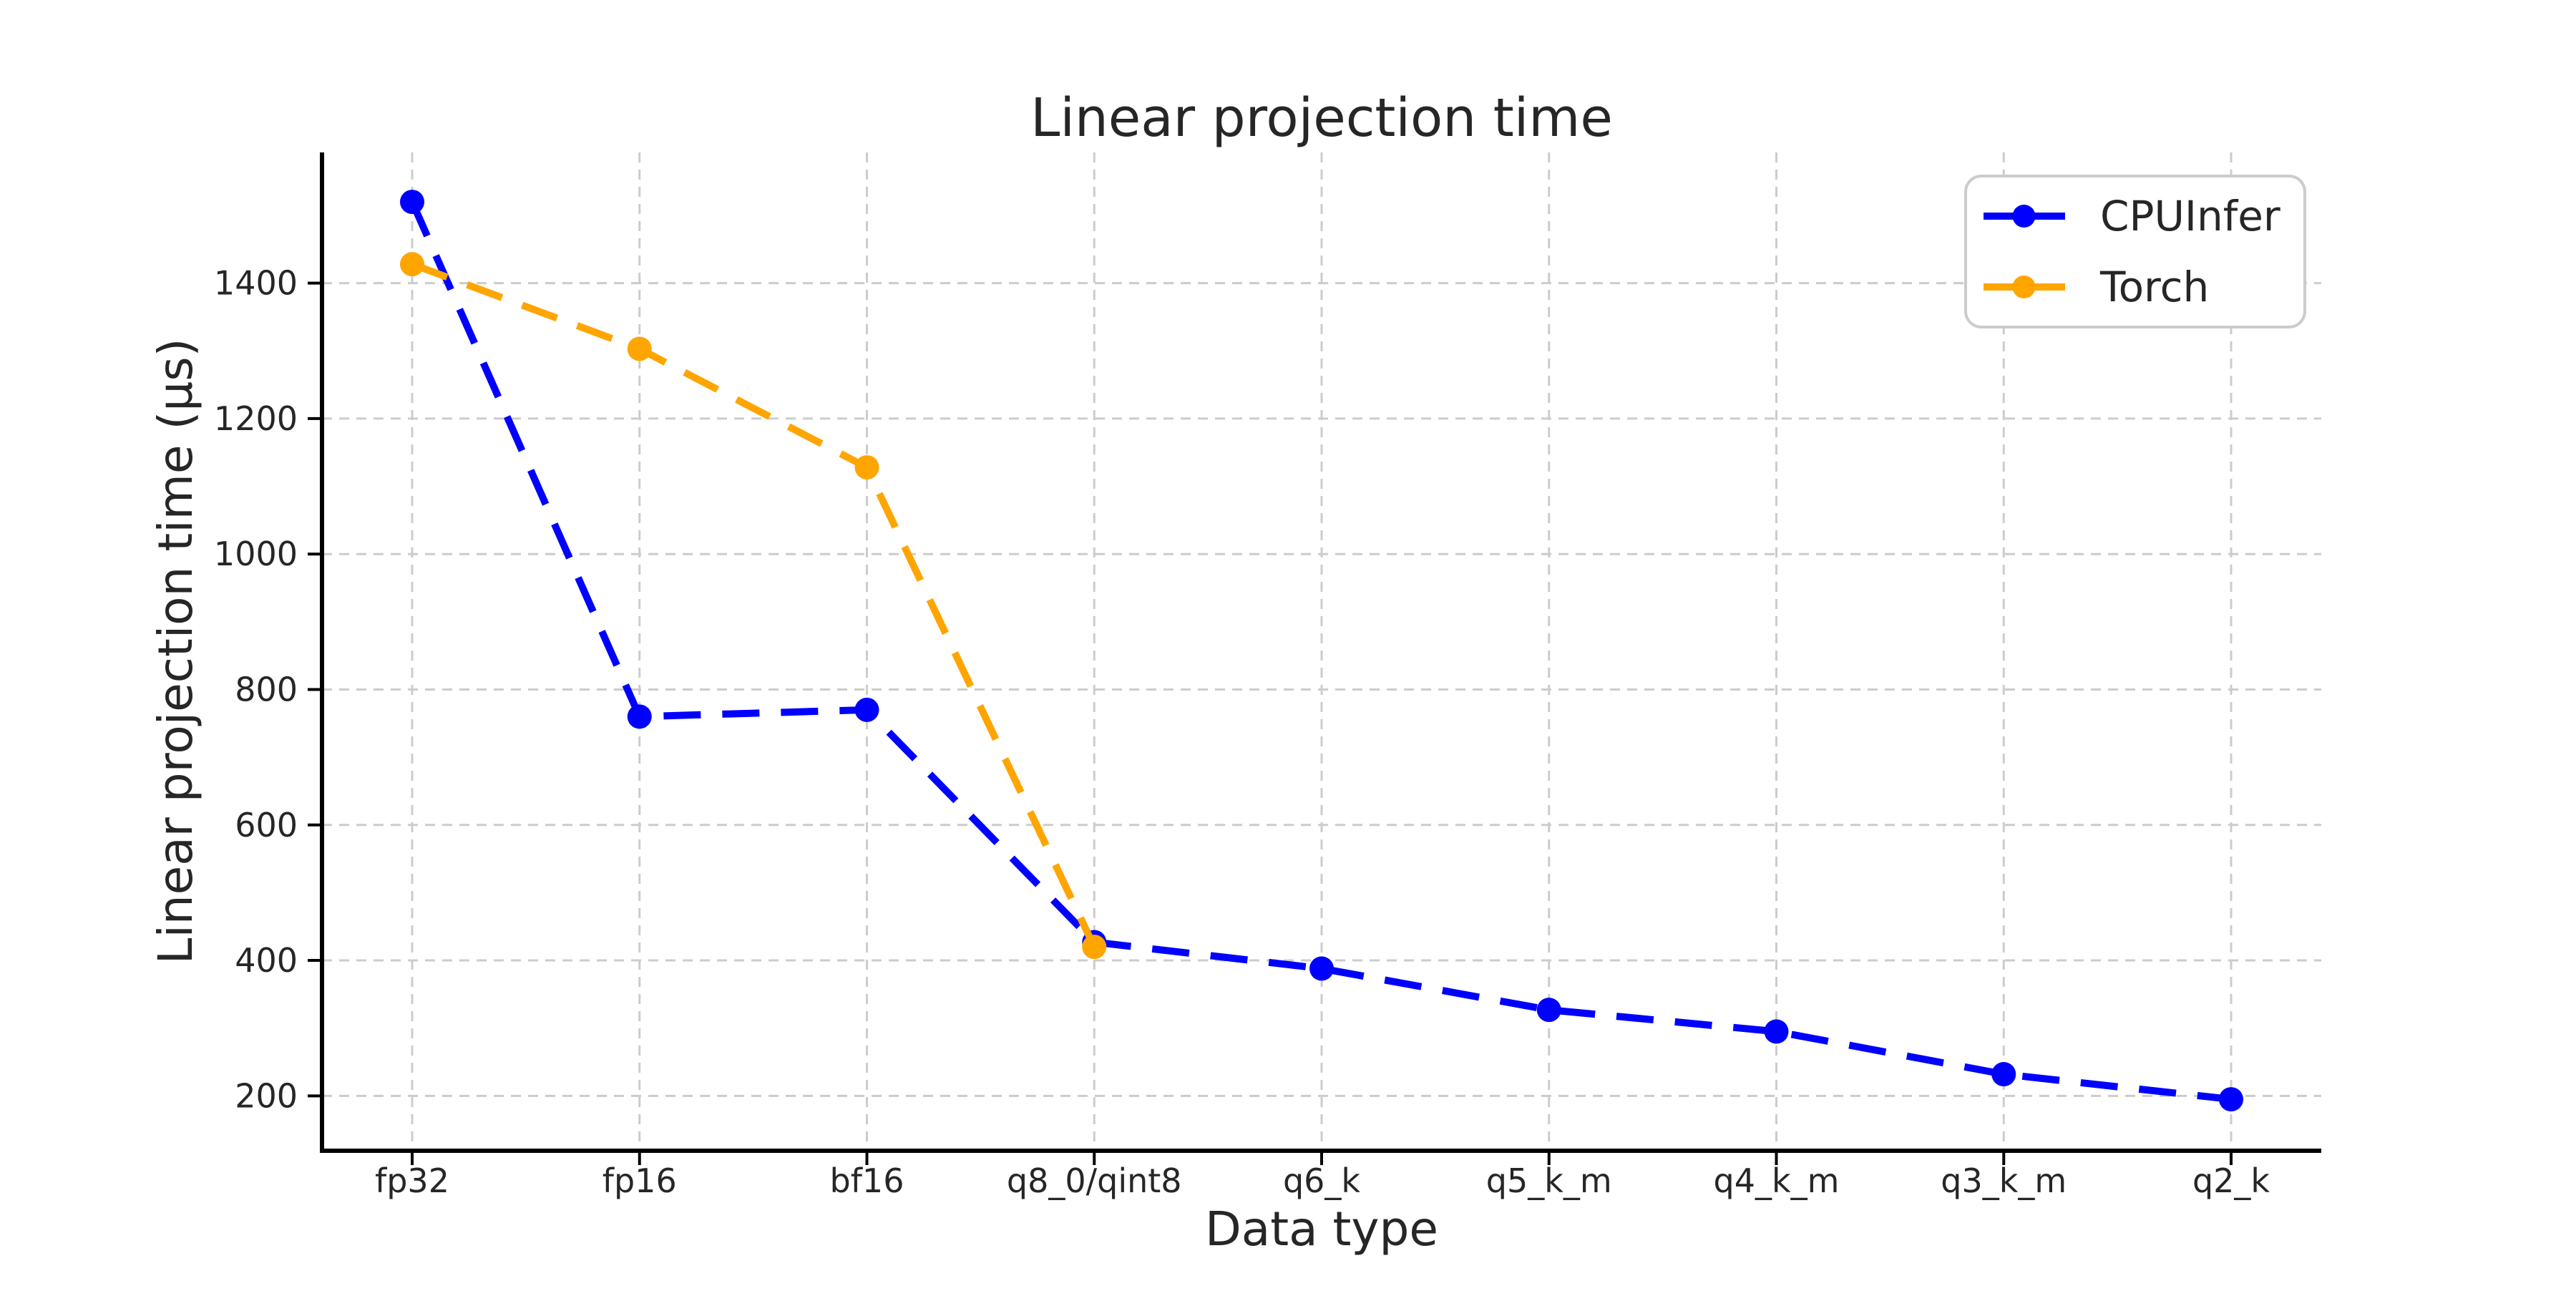 This screenshot has width=2576, height=1291. What do you see at coordinates (175, 651) in the screenshot?
I see `y-axis-label: Linear projection time (µs)` at bounding box center [175, 651].